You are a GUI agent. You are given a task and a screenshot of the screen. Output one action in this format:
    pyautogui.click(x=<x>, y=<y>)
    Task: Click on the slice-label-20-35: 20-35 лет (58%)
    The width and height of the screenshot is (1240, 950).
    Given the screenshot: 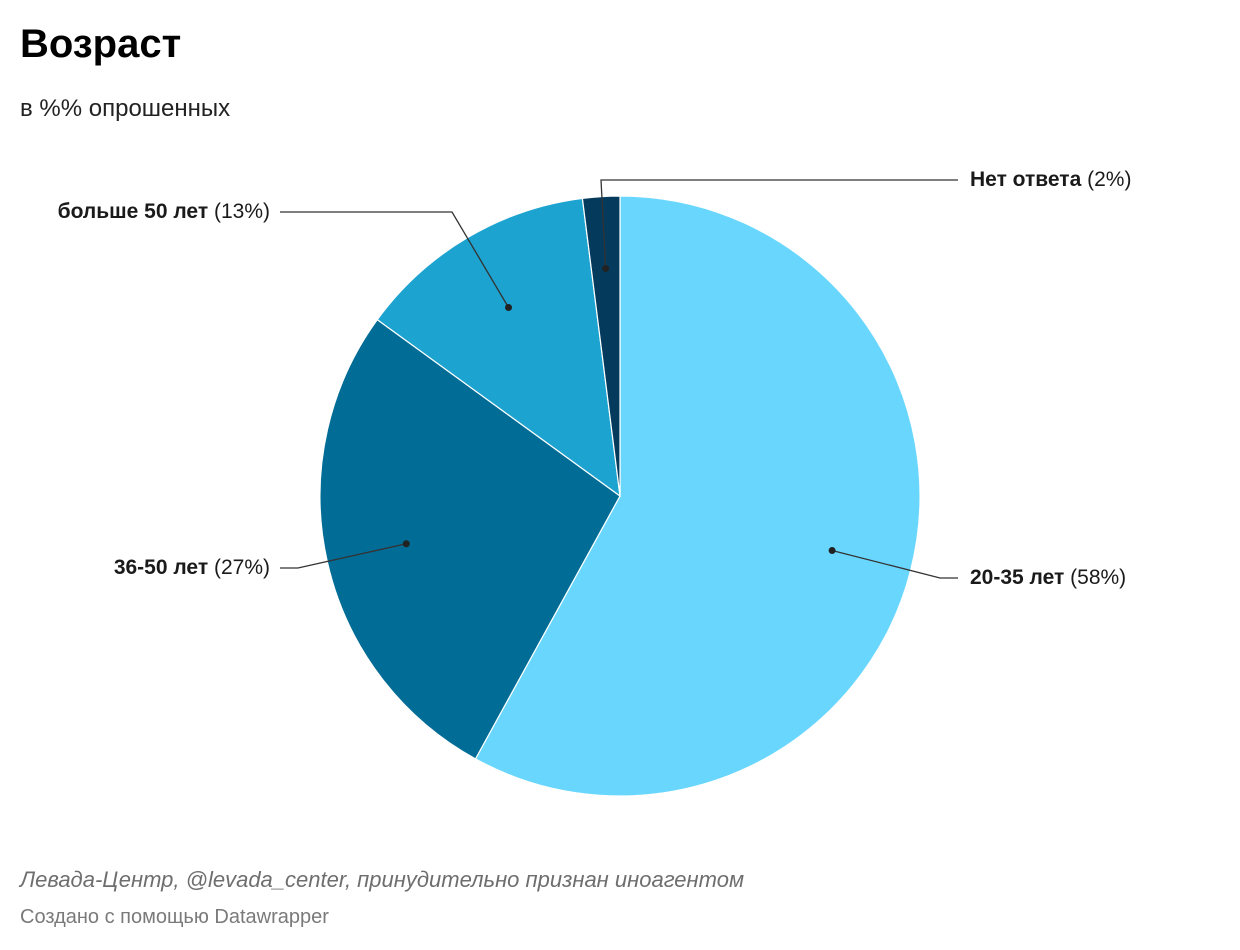 What is the action you would take?
    pyautogui.click(x=1048, y=578)
    